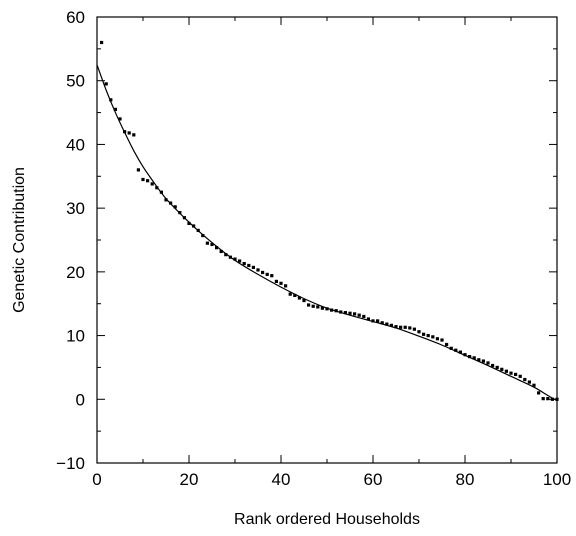 The width and height of the screenshot is (576, 536). What do you see at coordinates (75, 81) in the screenshot?
I see `y-tick-label: 50` at bounding box center [75, 81].